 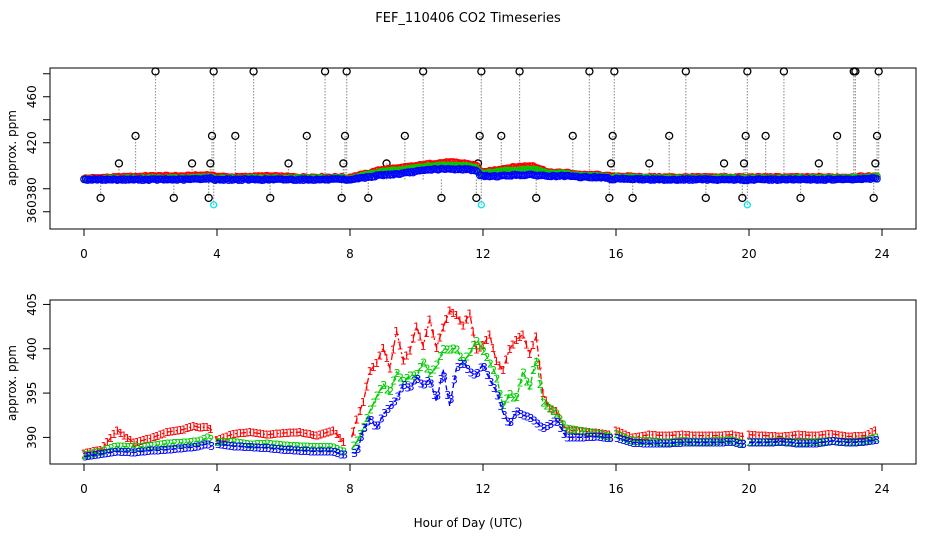 I want to click on top-x-tick-label: 24, so click(x=881, y=254).